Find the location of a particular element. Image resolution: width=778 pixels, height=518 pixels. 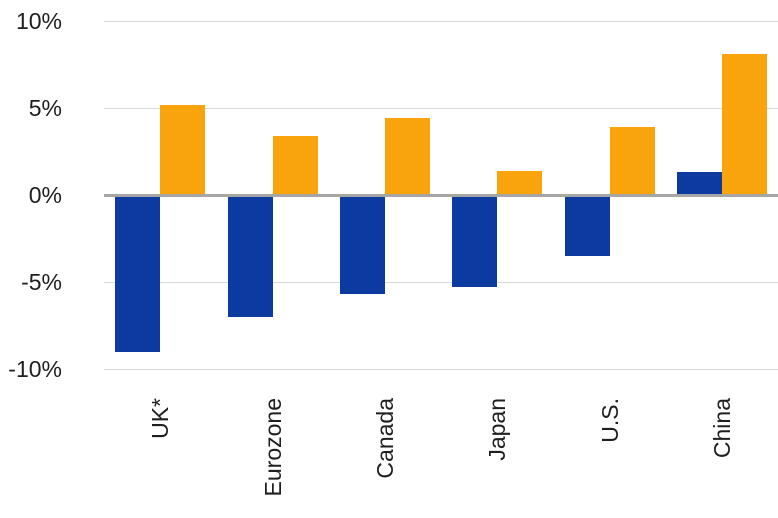

bar-orange-us is located at coordinates (632, 161).